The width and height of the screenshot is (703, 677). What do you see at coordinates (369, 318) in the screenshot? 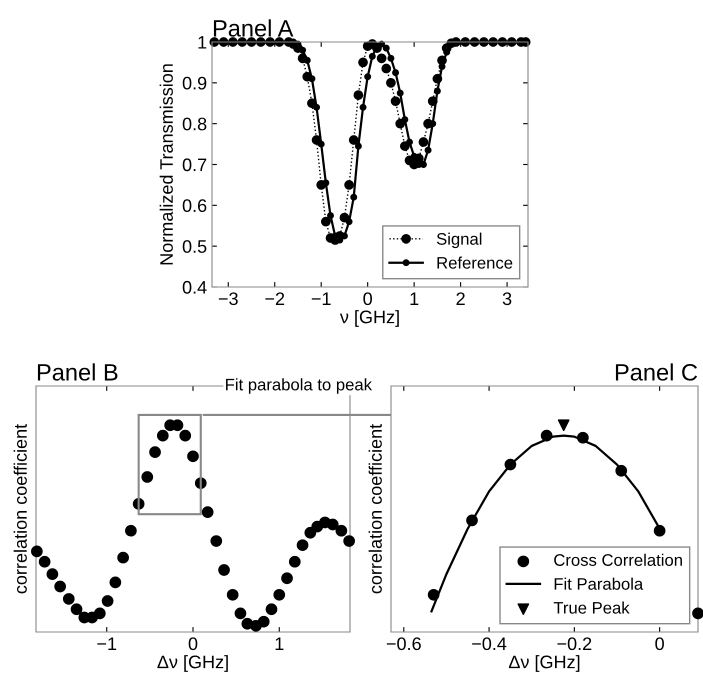
I see `x-axis-title: ν [GHz]` at bounding box center [369, 318].